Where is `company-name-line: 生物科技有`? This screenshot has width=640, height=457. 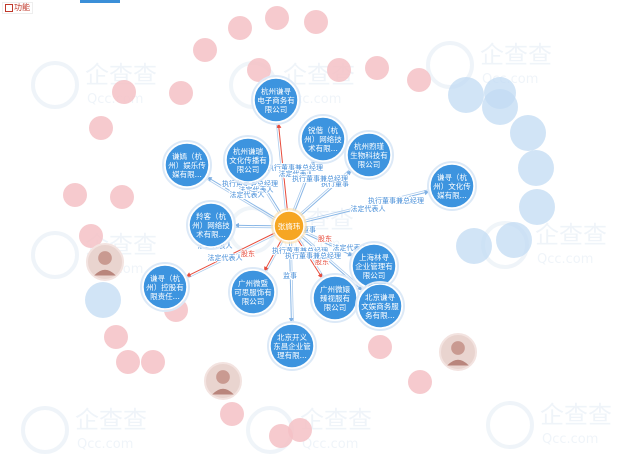 company-name-line: 生物科技有 is located at coordinates (369, 155).